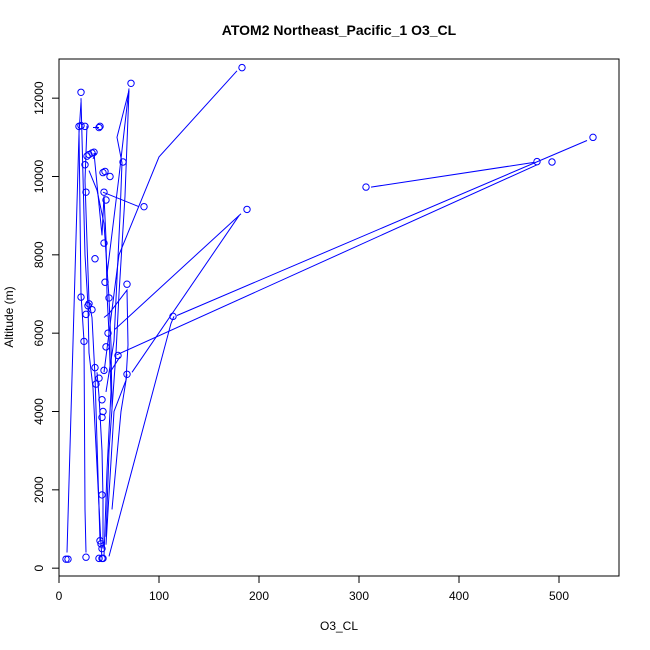  I want to click on y-tick-label: 0, so click(39, 568).